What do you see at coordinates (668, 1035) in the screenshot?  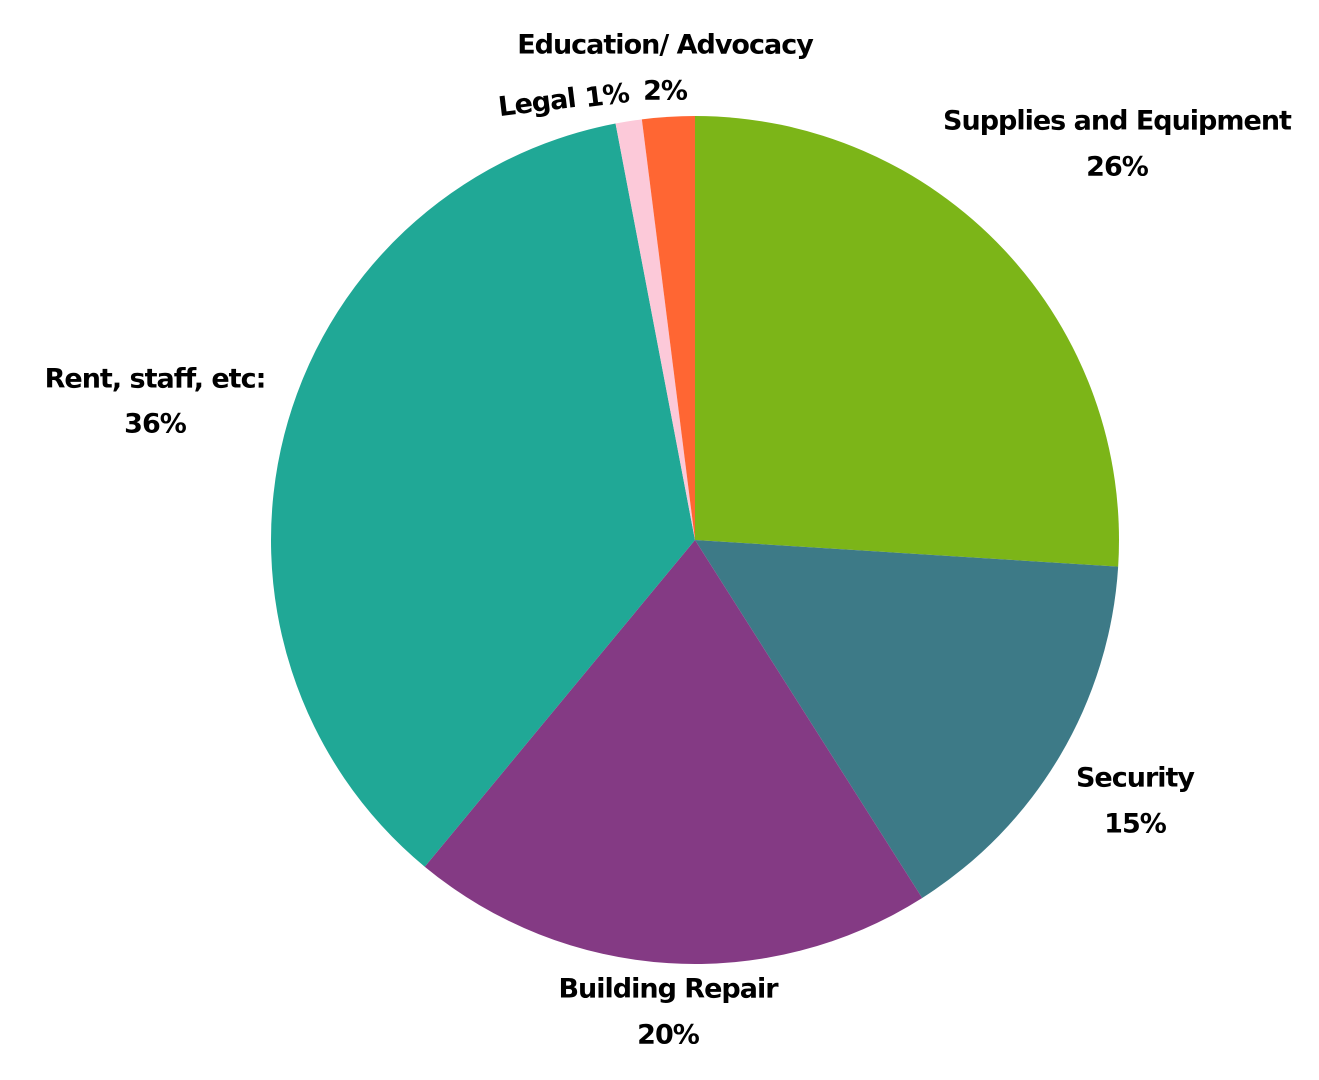 I see `slice-value-label: 20%` at bounding box center [668, 1035].